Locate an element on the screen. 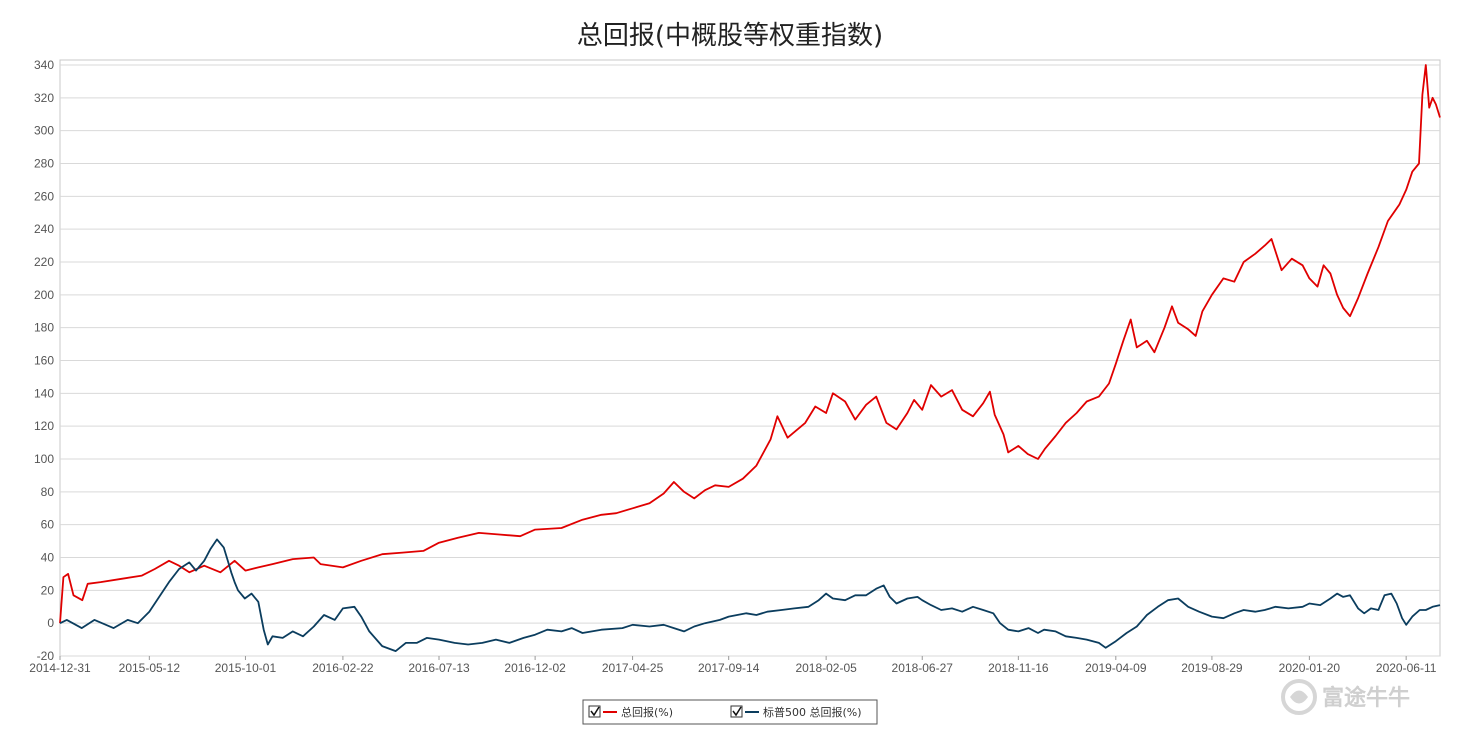  x-tick-label: 2014-12-31 is located at coordinates (60, 668).